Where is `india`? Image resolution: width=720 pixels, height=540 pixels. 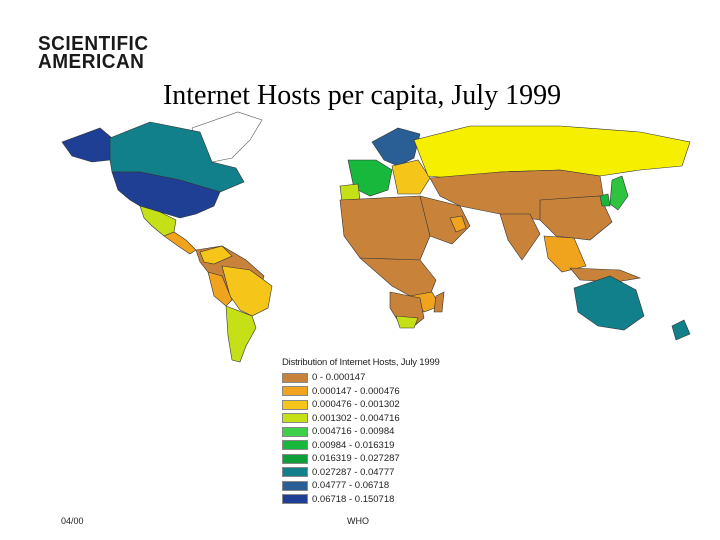 india is located at coordinates (520, 237).